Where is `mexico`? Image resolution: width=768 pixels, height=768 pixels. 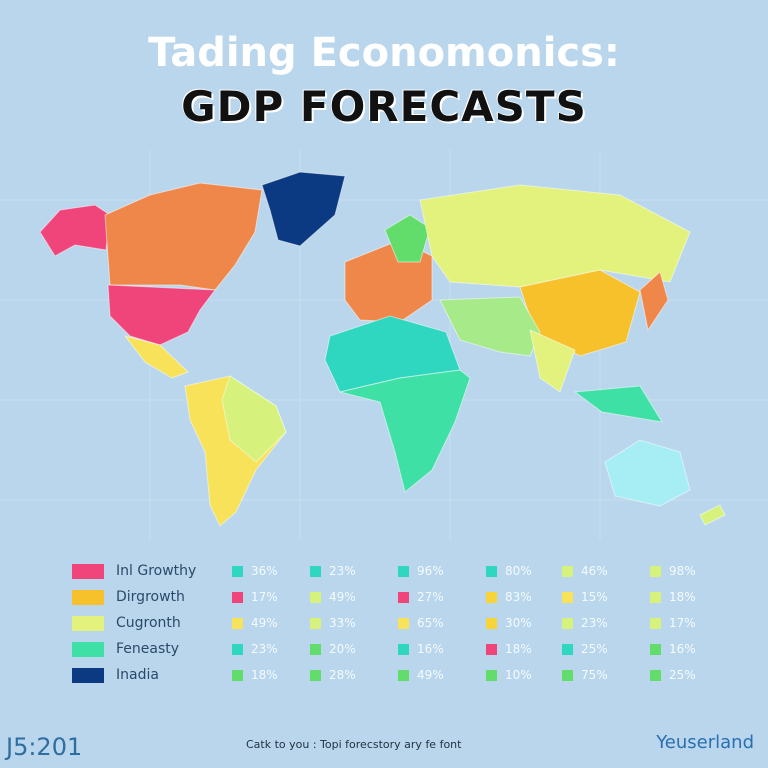
mexico is located at coordinates (156, 357).